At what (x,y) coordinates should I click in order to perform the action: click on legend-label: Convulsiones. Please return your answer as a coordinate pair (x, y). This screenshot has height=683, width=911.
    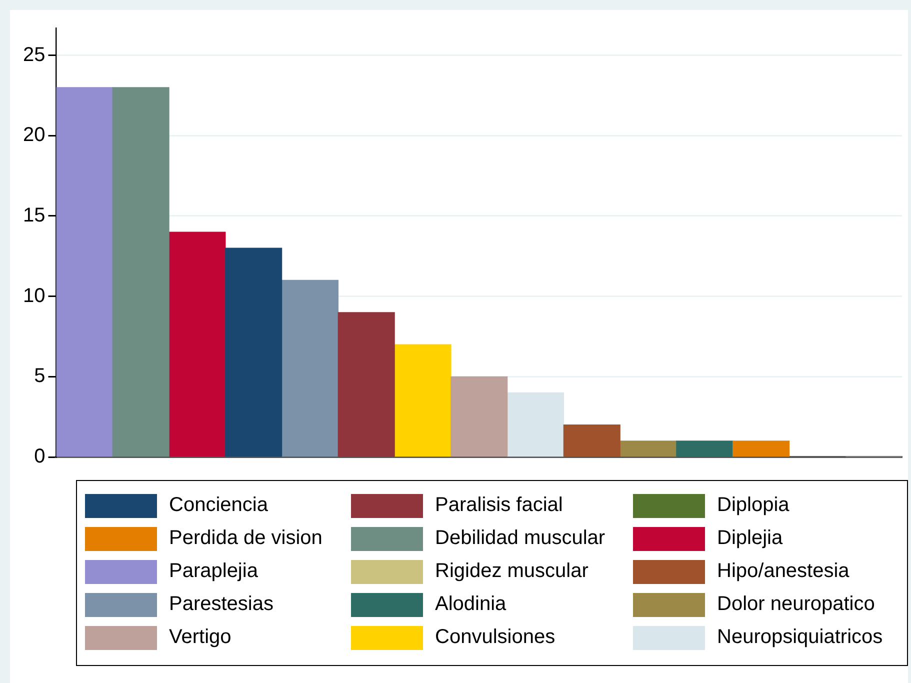
    Looking at the image, I should click on (495, 637).